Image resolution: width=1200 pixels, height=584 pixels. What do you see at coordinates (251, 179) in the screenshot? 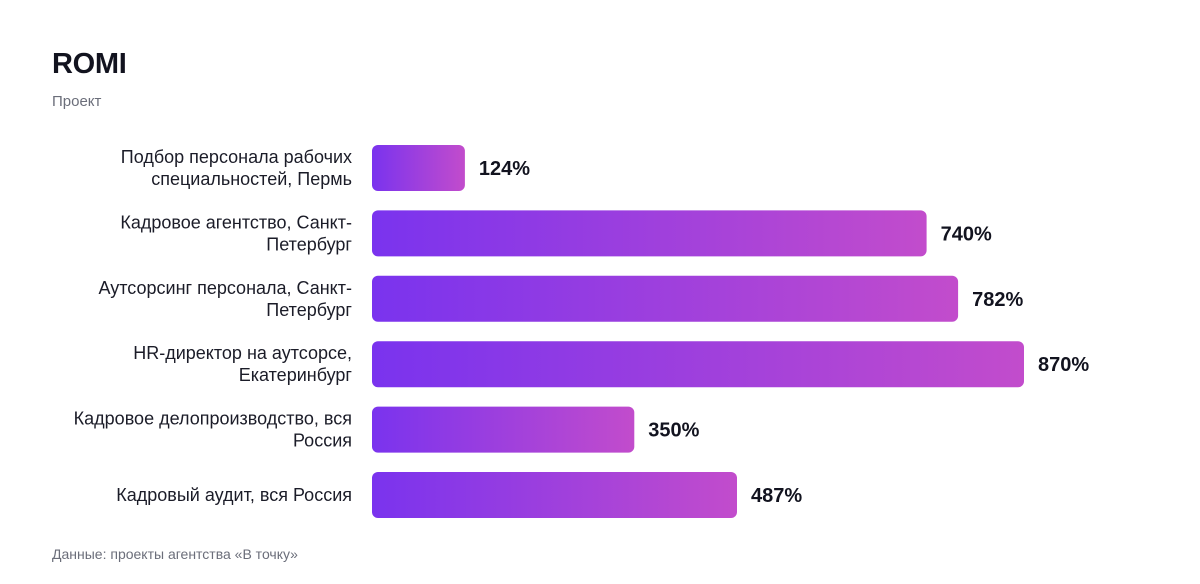
I see `category-label-line: специальностей, Пермь` at bounding box center [251, 179].